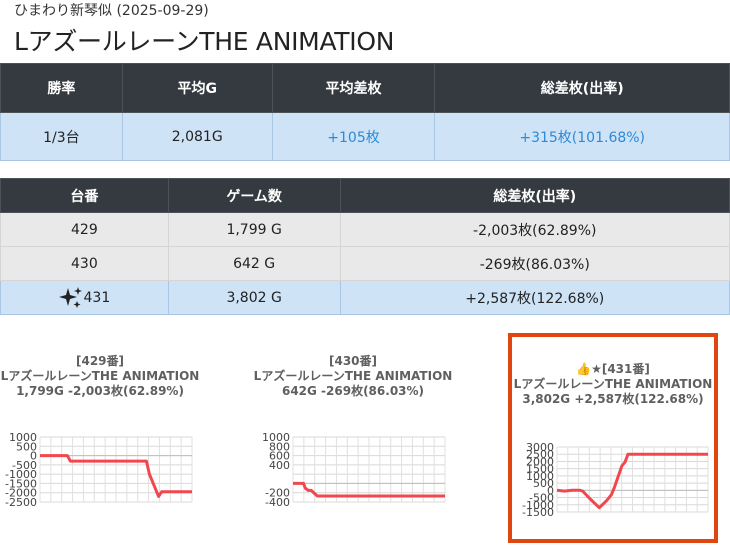 The width and height of the screenshot is (730, 545). What do you see at coordinates (197, 136) in the screenshot?
I see `avg-games-value: 2,081G` at bounding box center [197, 136].